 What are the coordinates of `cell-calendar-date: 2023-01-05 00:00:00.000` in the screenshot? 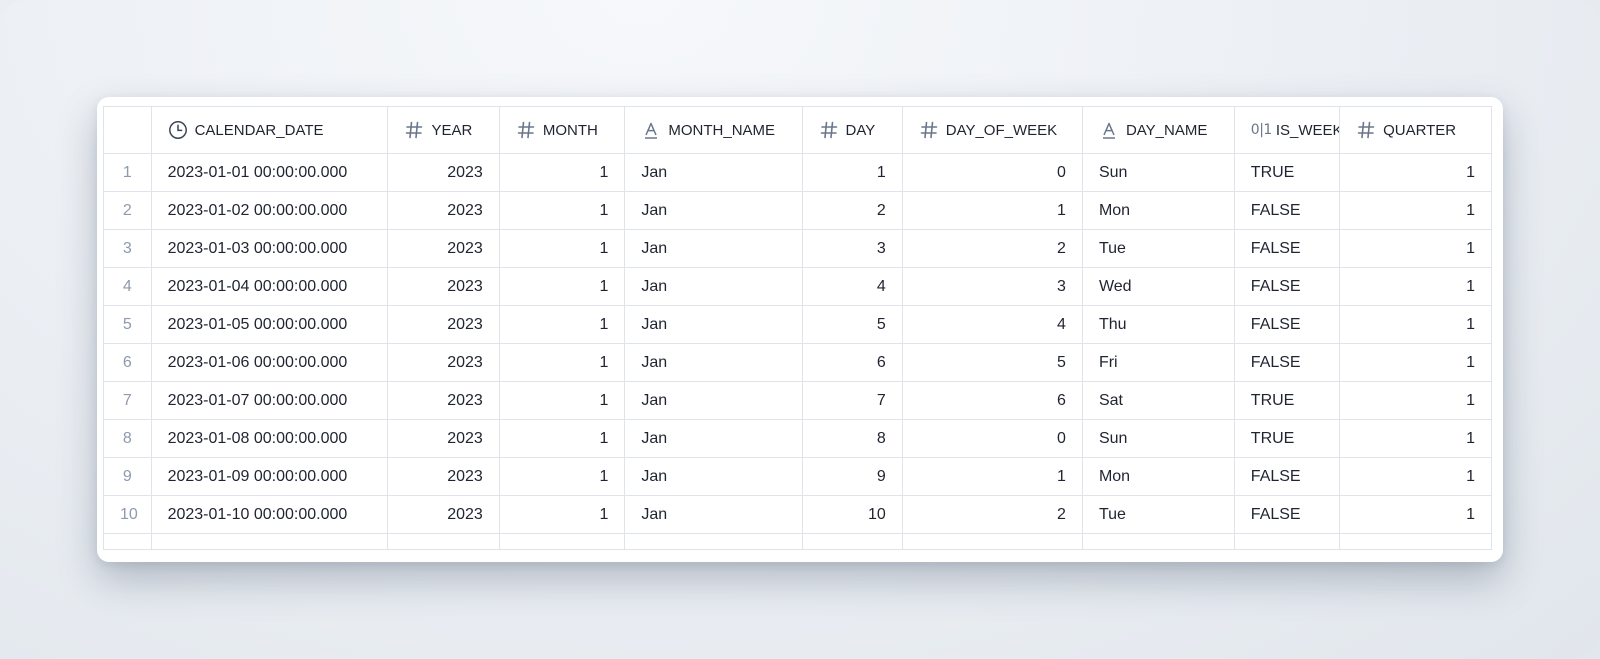 It's located at (269, 324).